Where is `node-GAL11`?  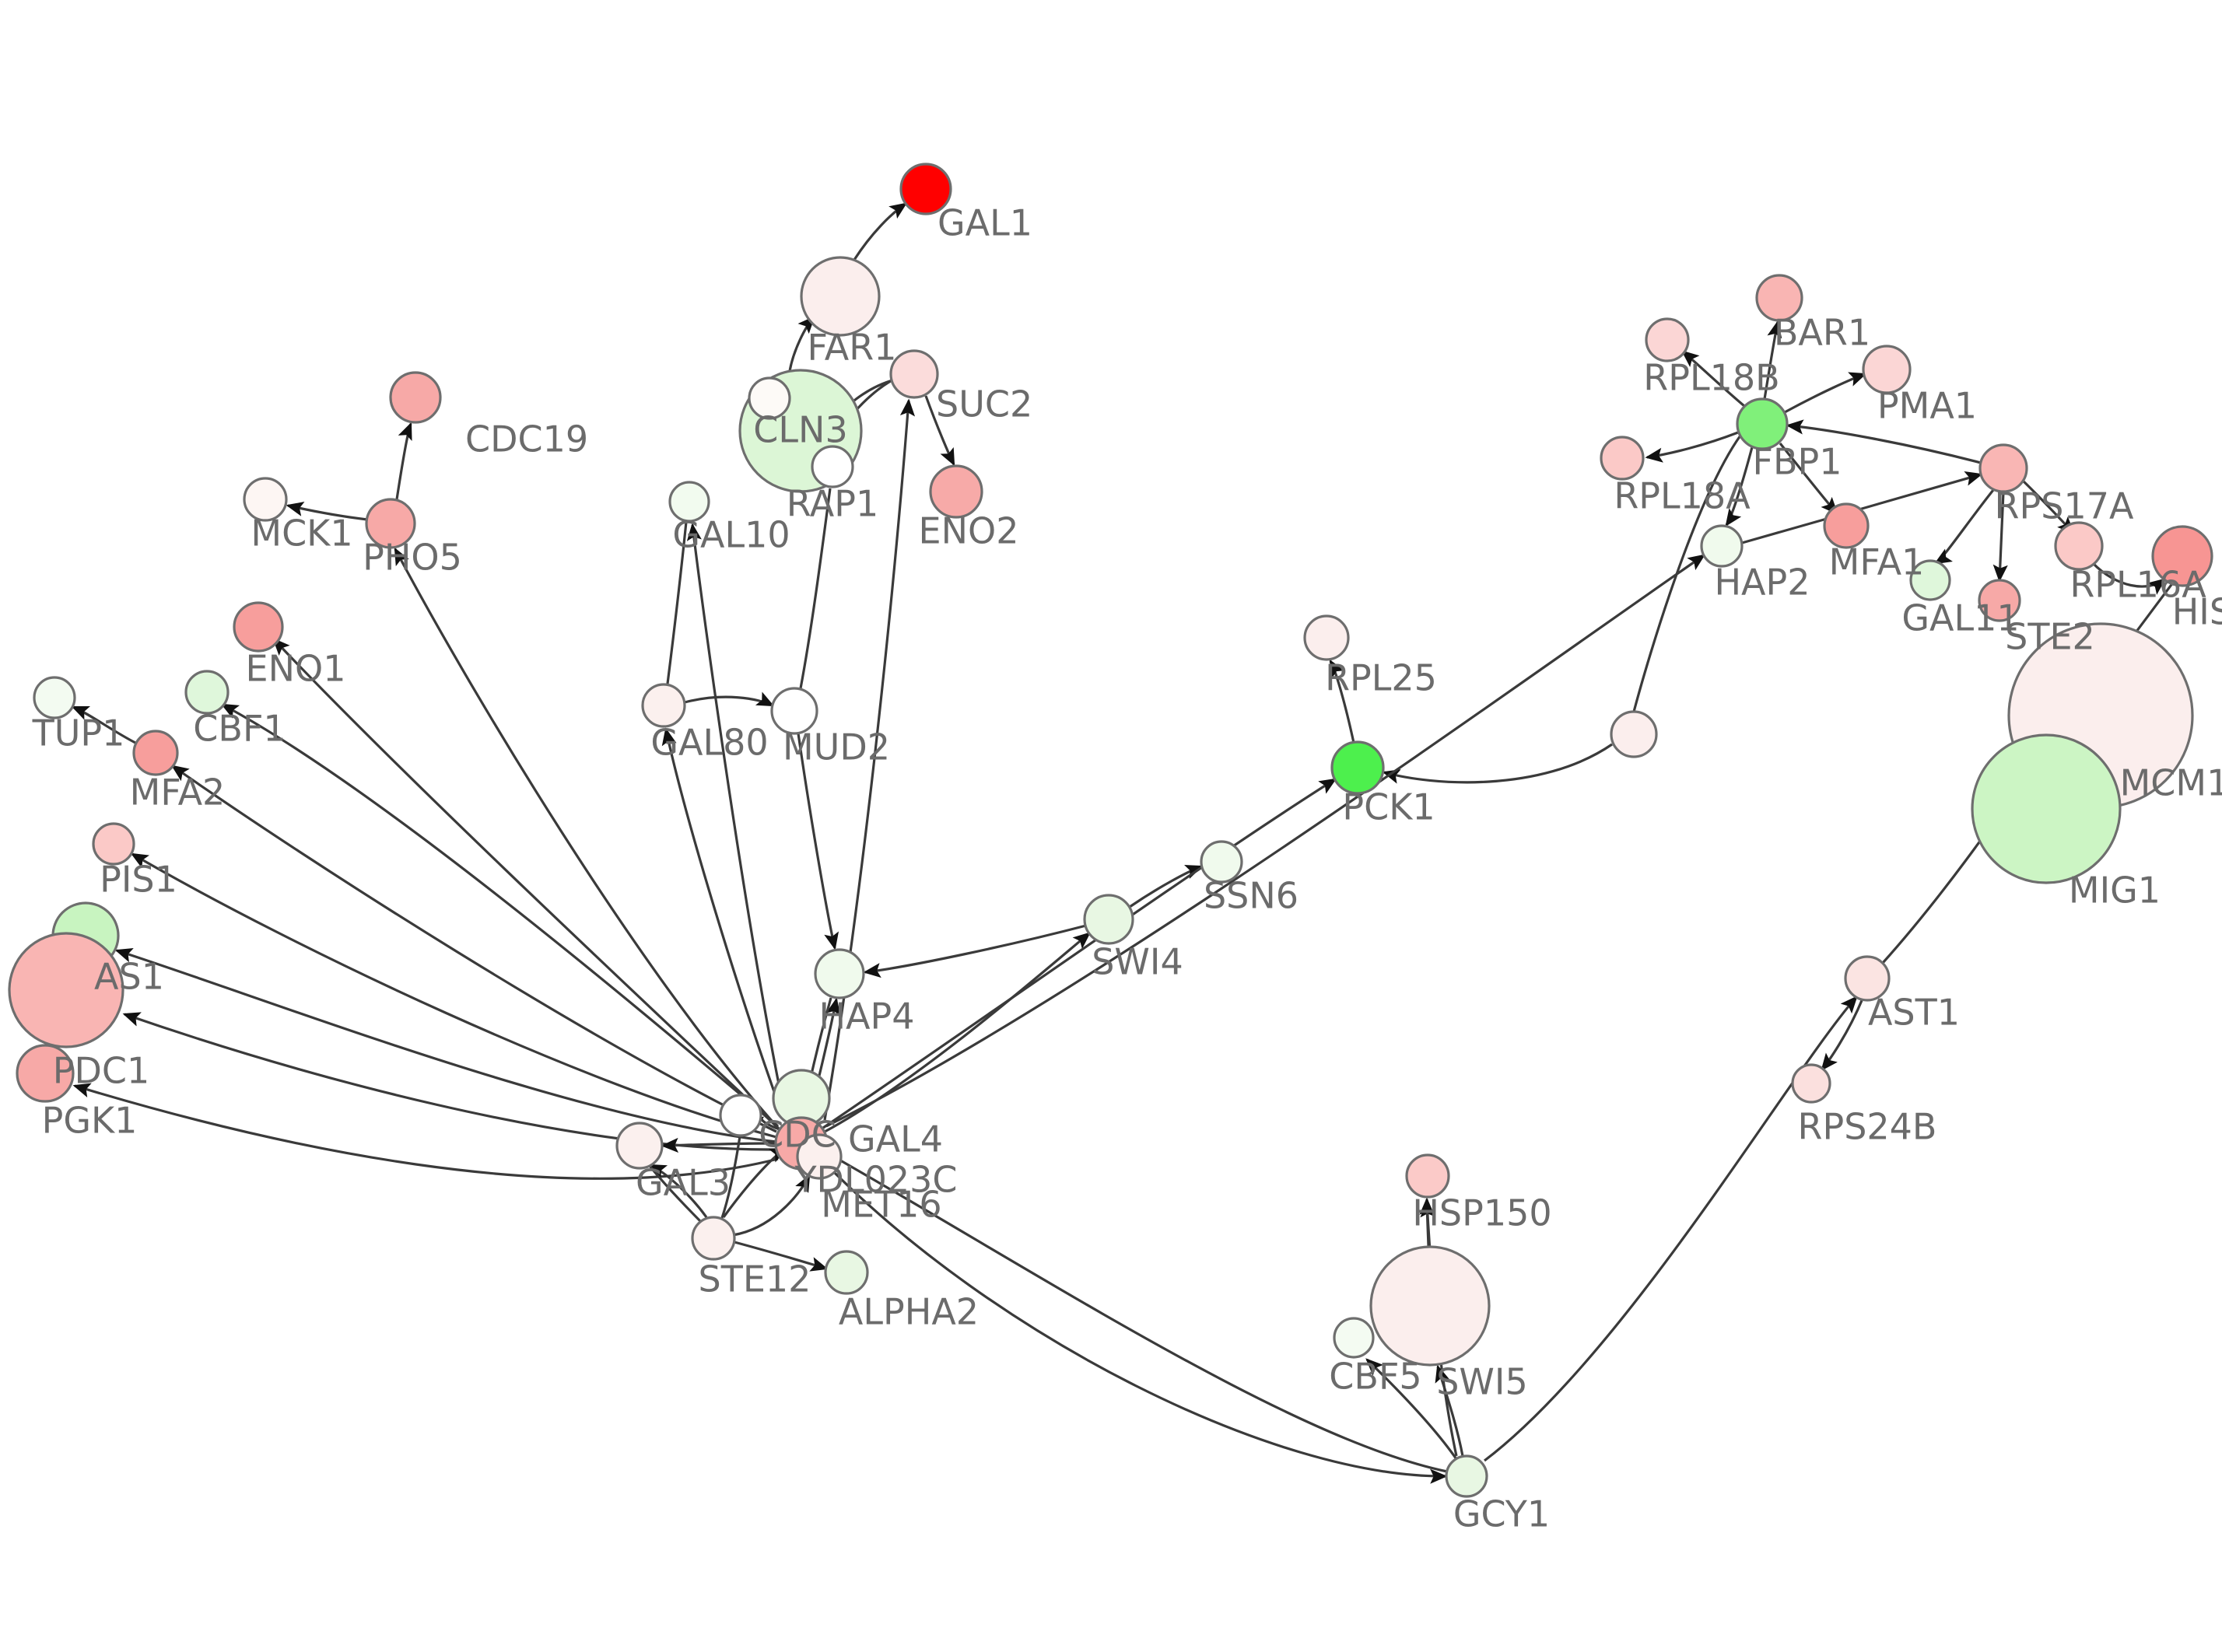 node-GAL11 is located at coordinates (1930, 580).